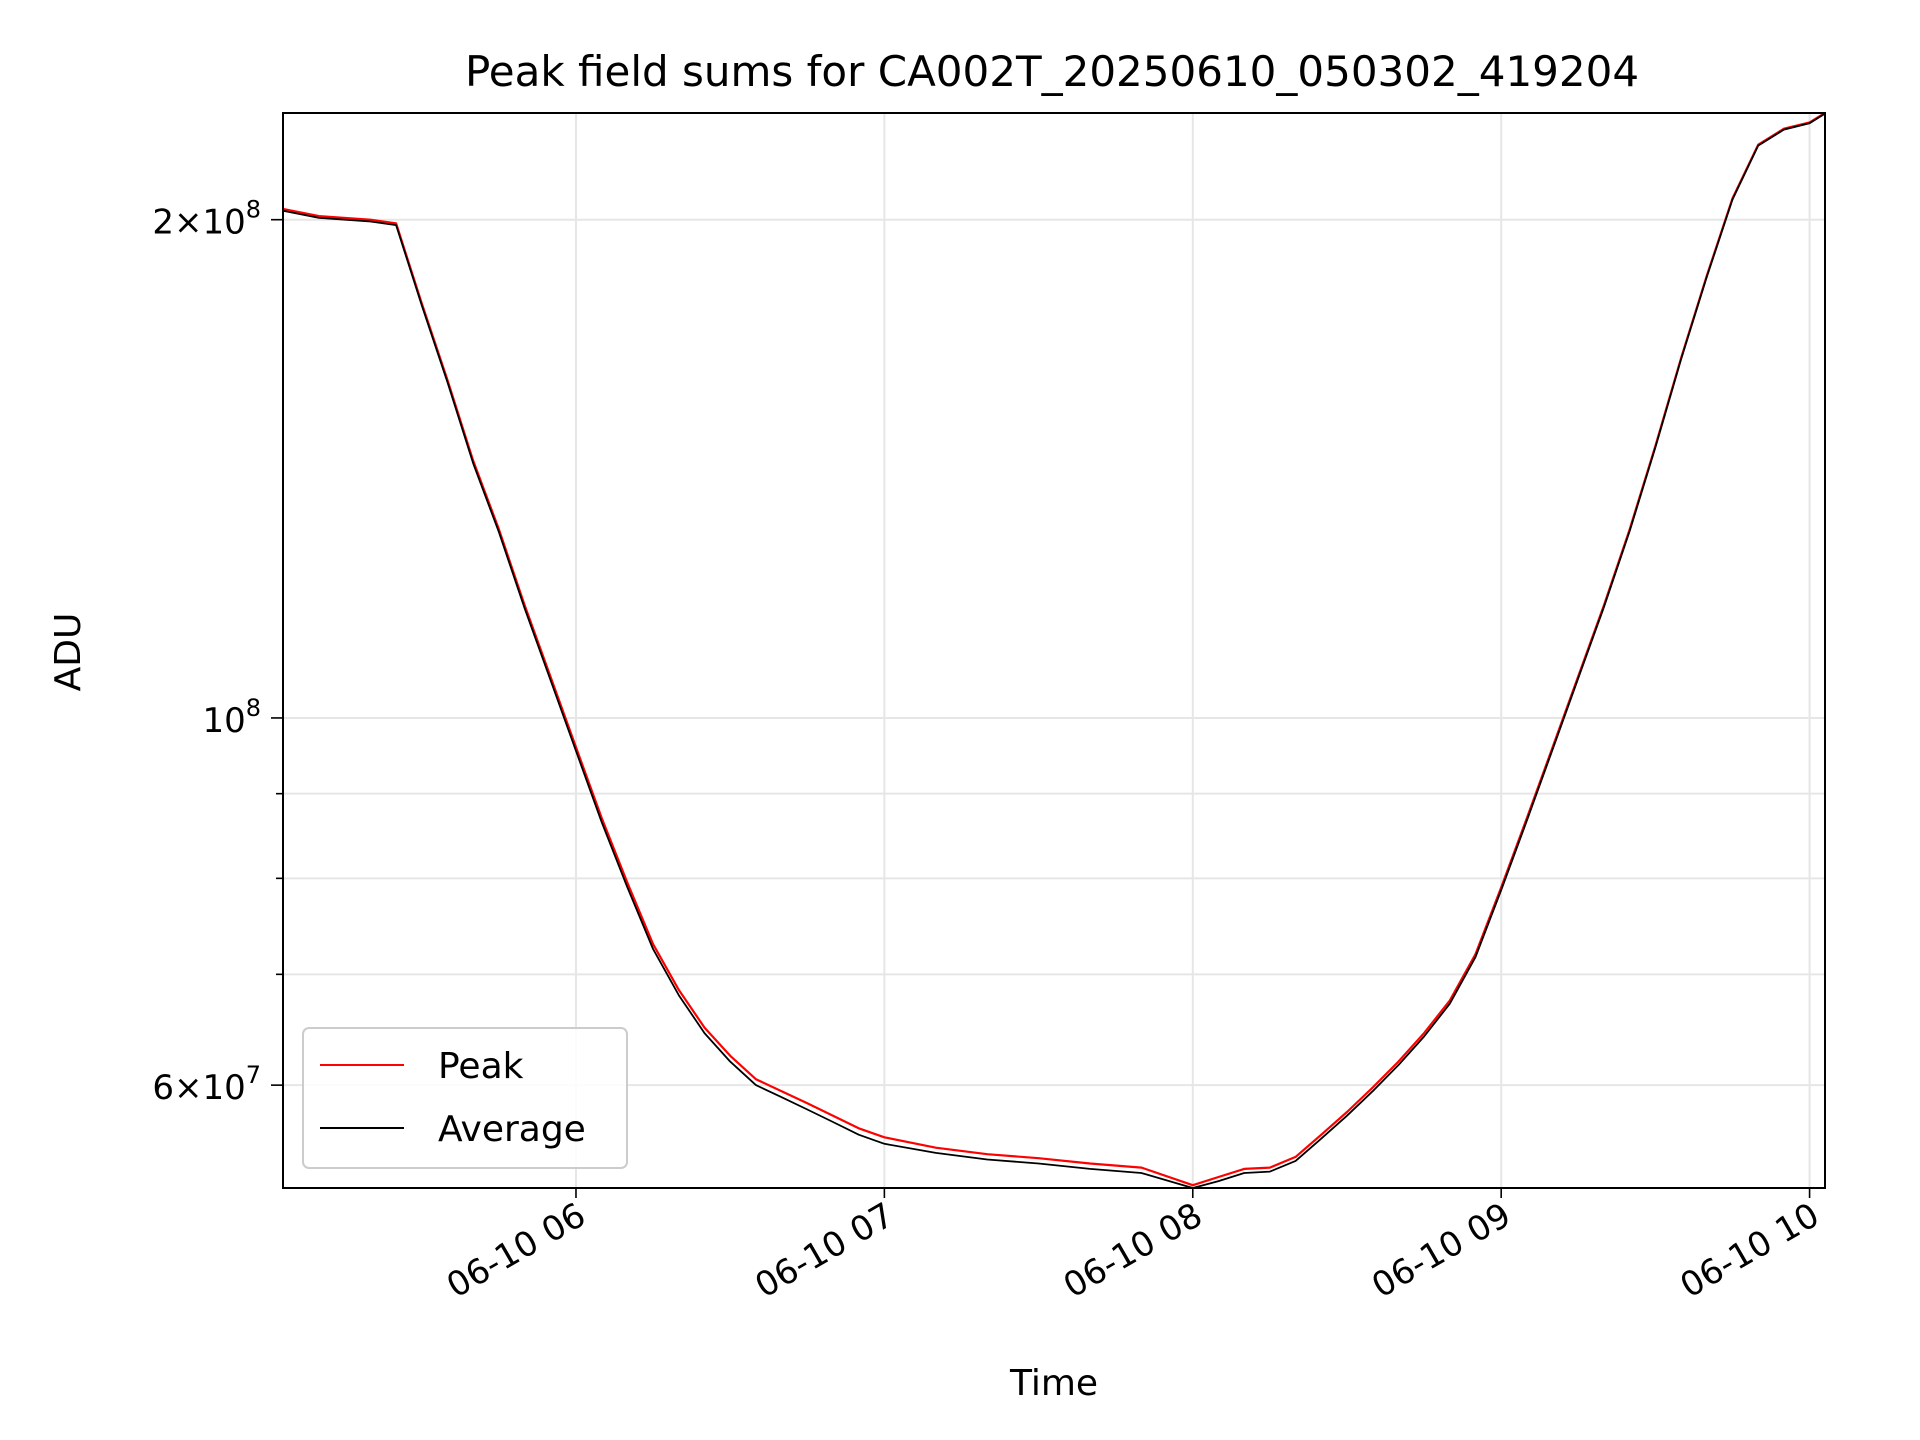 Image resolution: width=1920 pixels, height=1440 pixels. What do you see at coordinates (253, 1075) in the screenshot?
I see `y-tick-exponent: 7` at bounding box center [253, 1075].